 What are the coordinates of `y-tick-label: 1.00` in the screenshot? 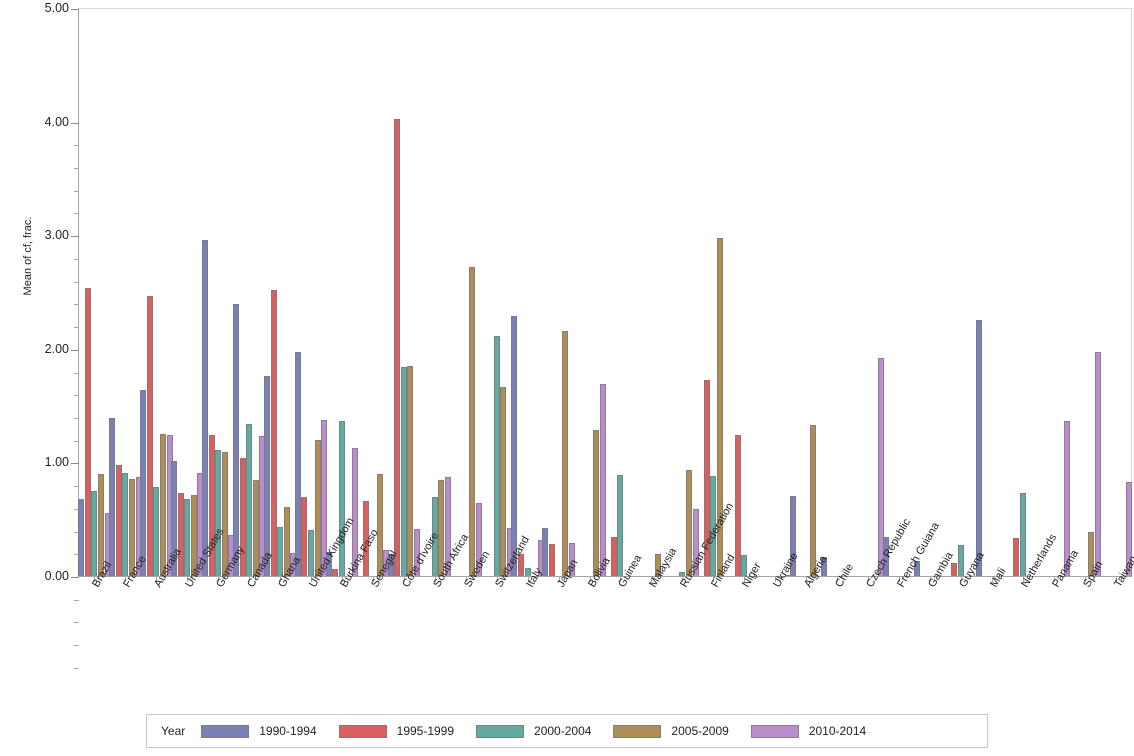 It's located at (56, 462).